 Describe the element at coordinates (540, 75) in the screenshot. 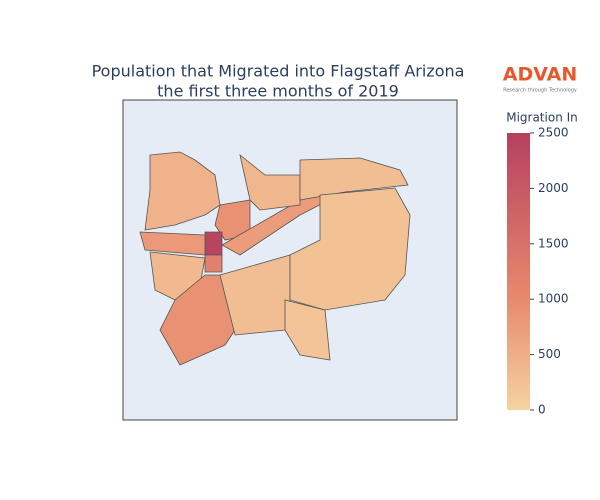

I see `logo-name: ADVAN` at that location.